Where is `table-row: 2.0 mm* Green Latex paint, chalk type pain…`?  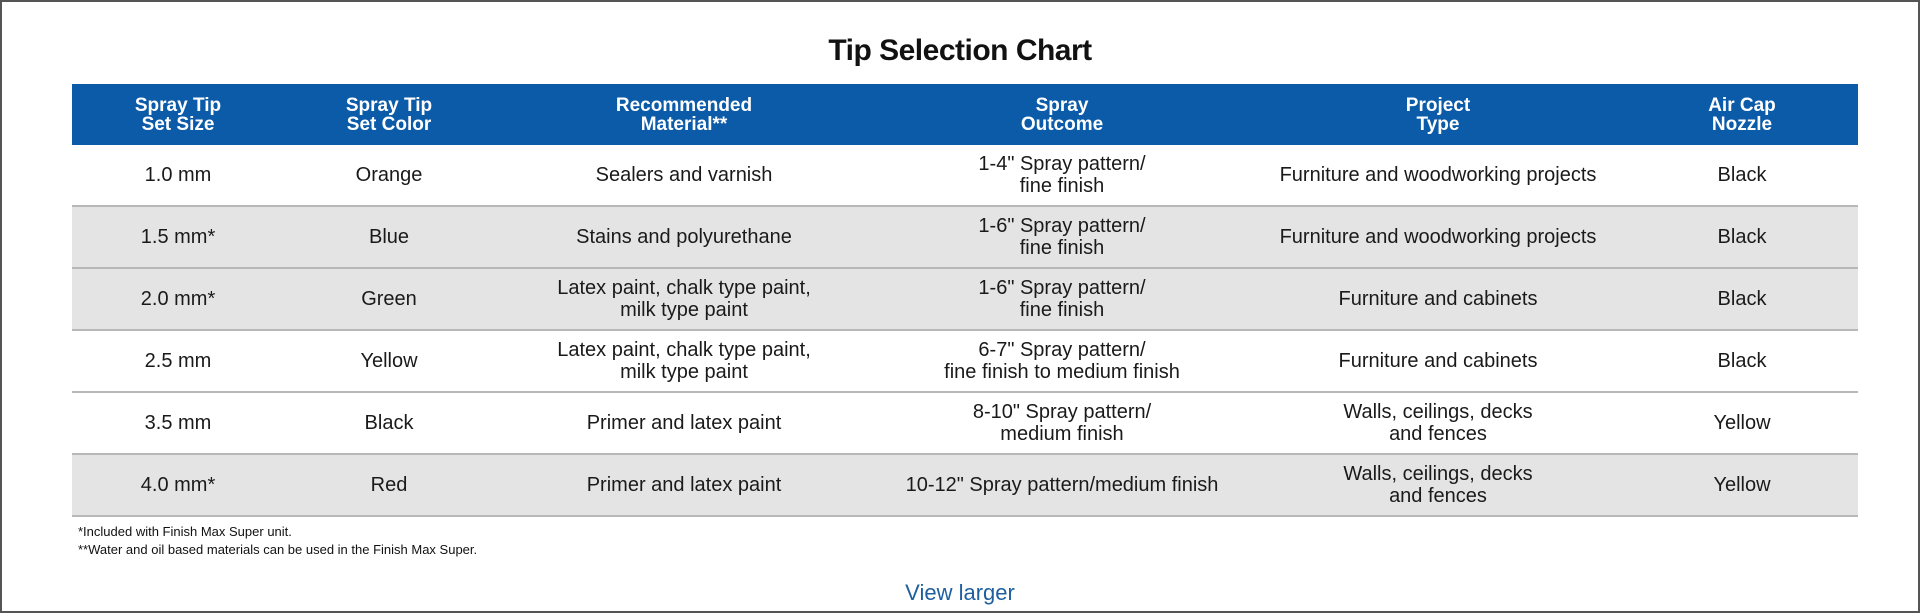 table-row: 2.0 mm* Green Latex paint, chalk type pain… is located at coordinates (965, 299).